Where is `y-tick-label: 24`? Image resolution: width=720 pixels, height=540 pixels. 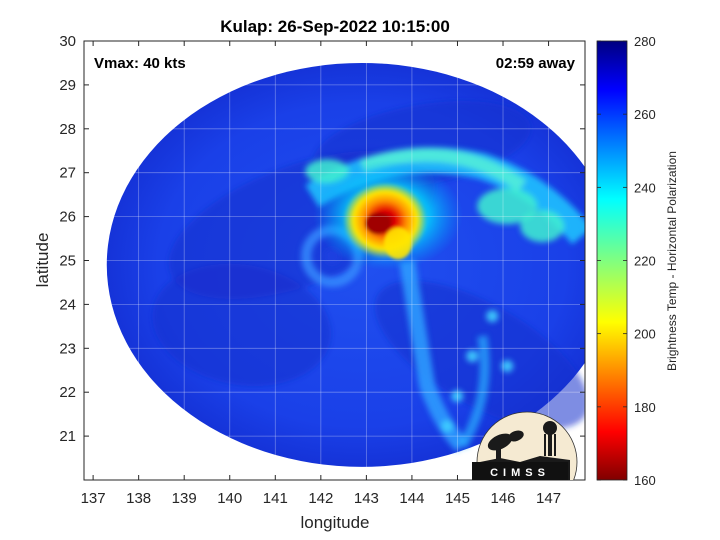
y-tick-label: 24 is located at coordinates (67, 304).